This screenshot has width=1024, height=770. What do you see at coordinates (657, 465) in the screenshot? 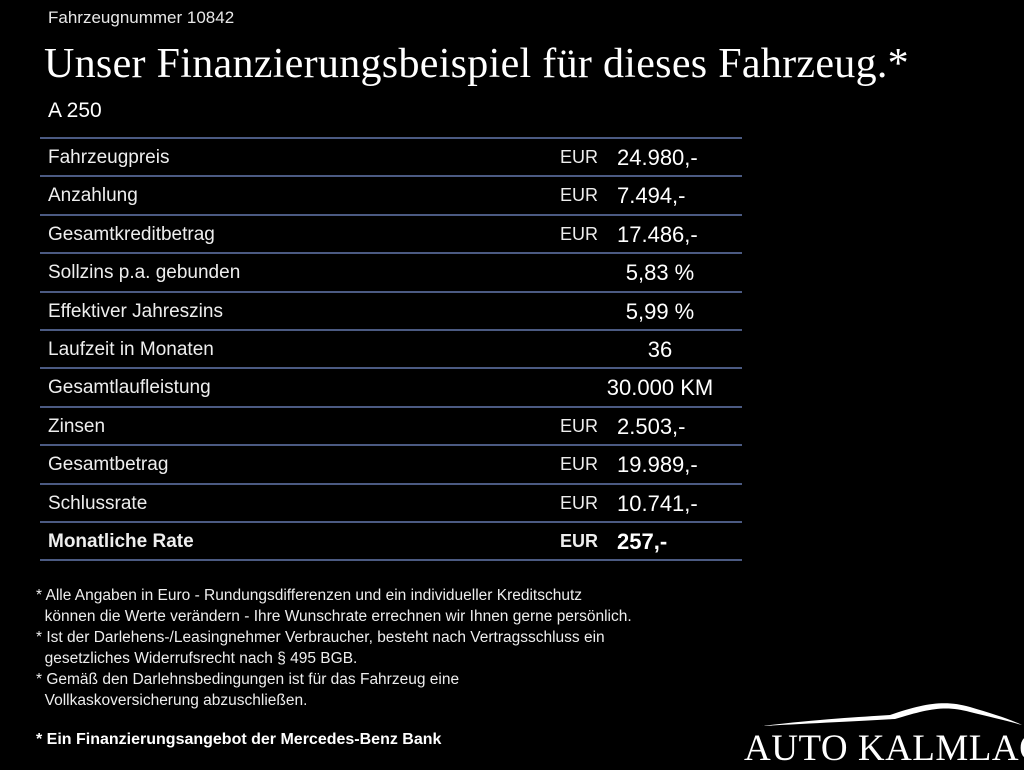
I see `row-value: 19.989,-` at bounding box center [657, 465].